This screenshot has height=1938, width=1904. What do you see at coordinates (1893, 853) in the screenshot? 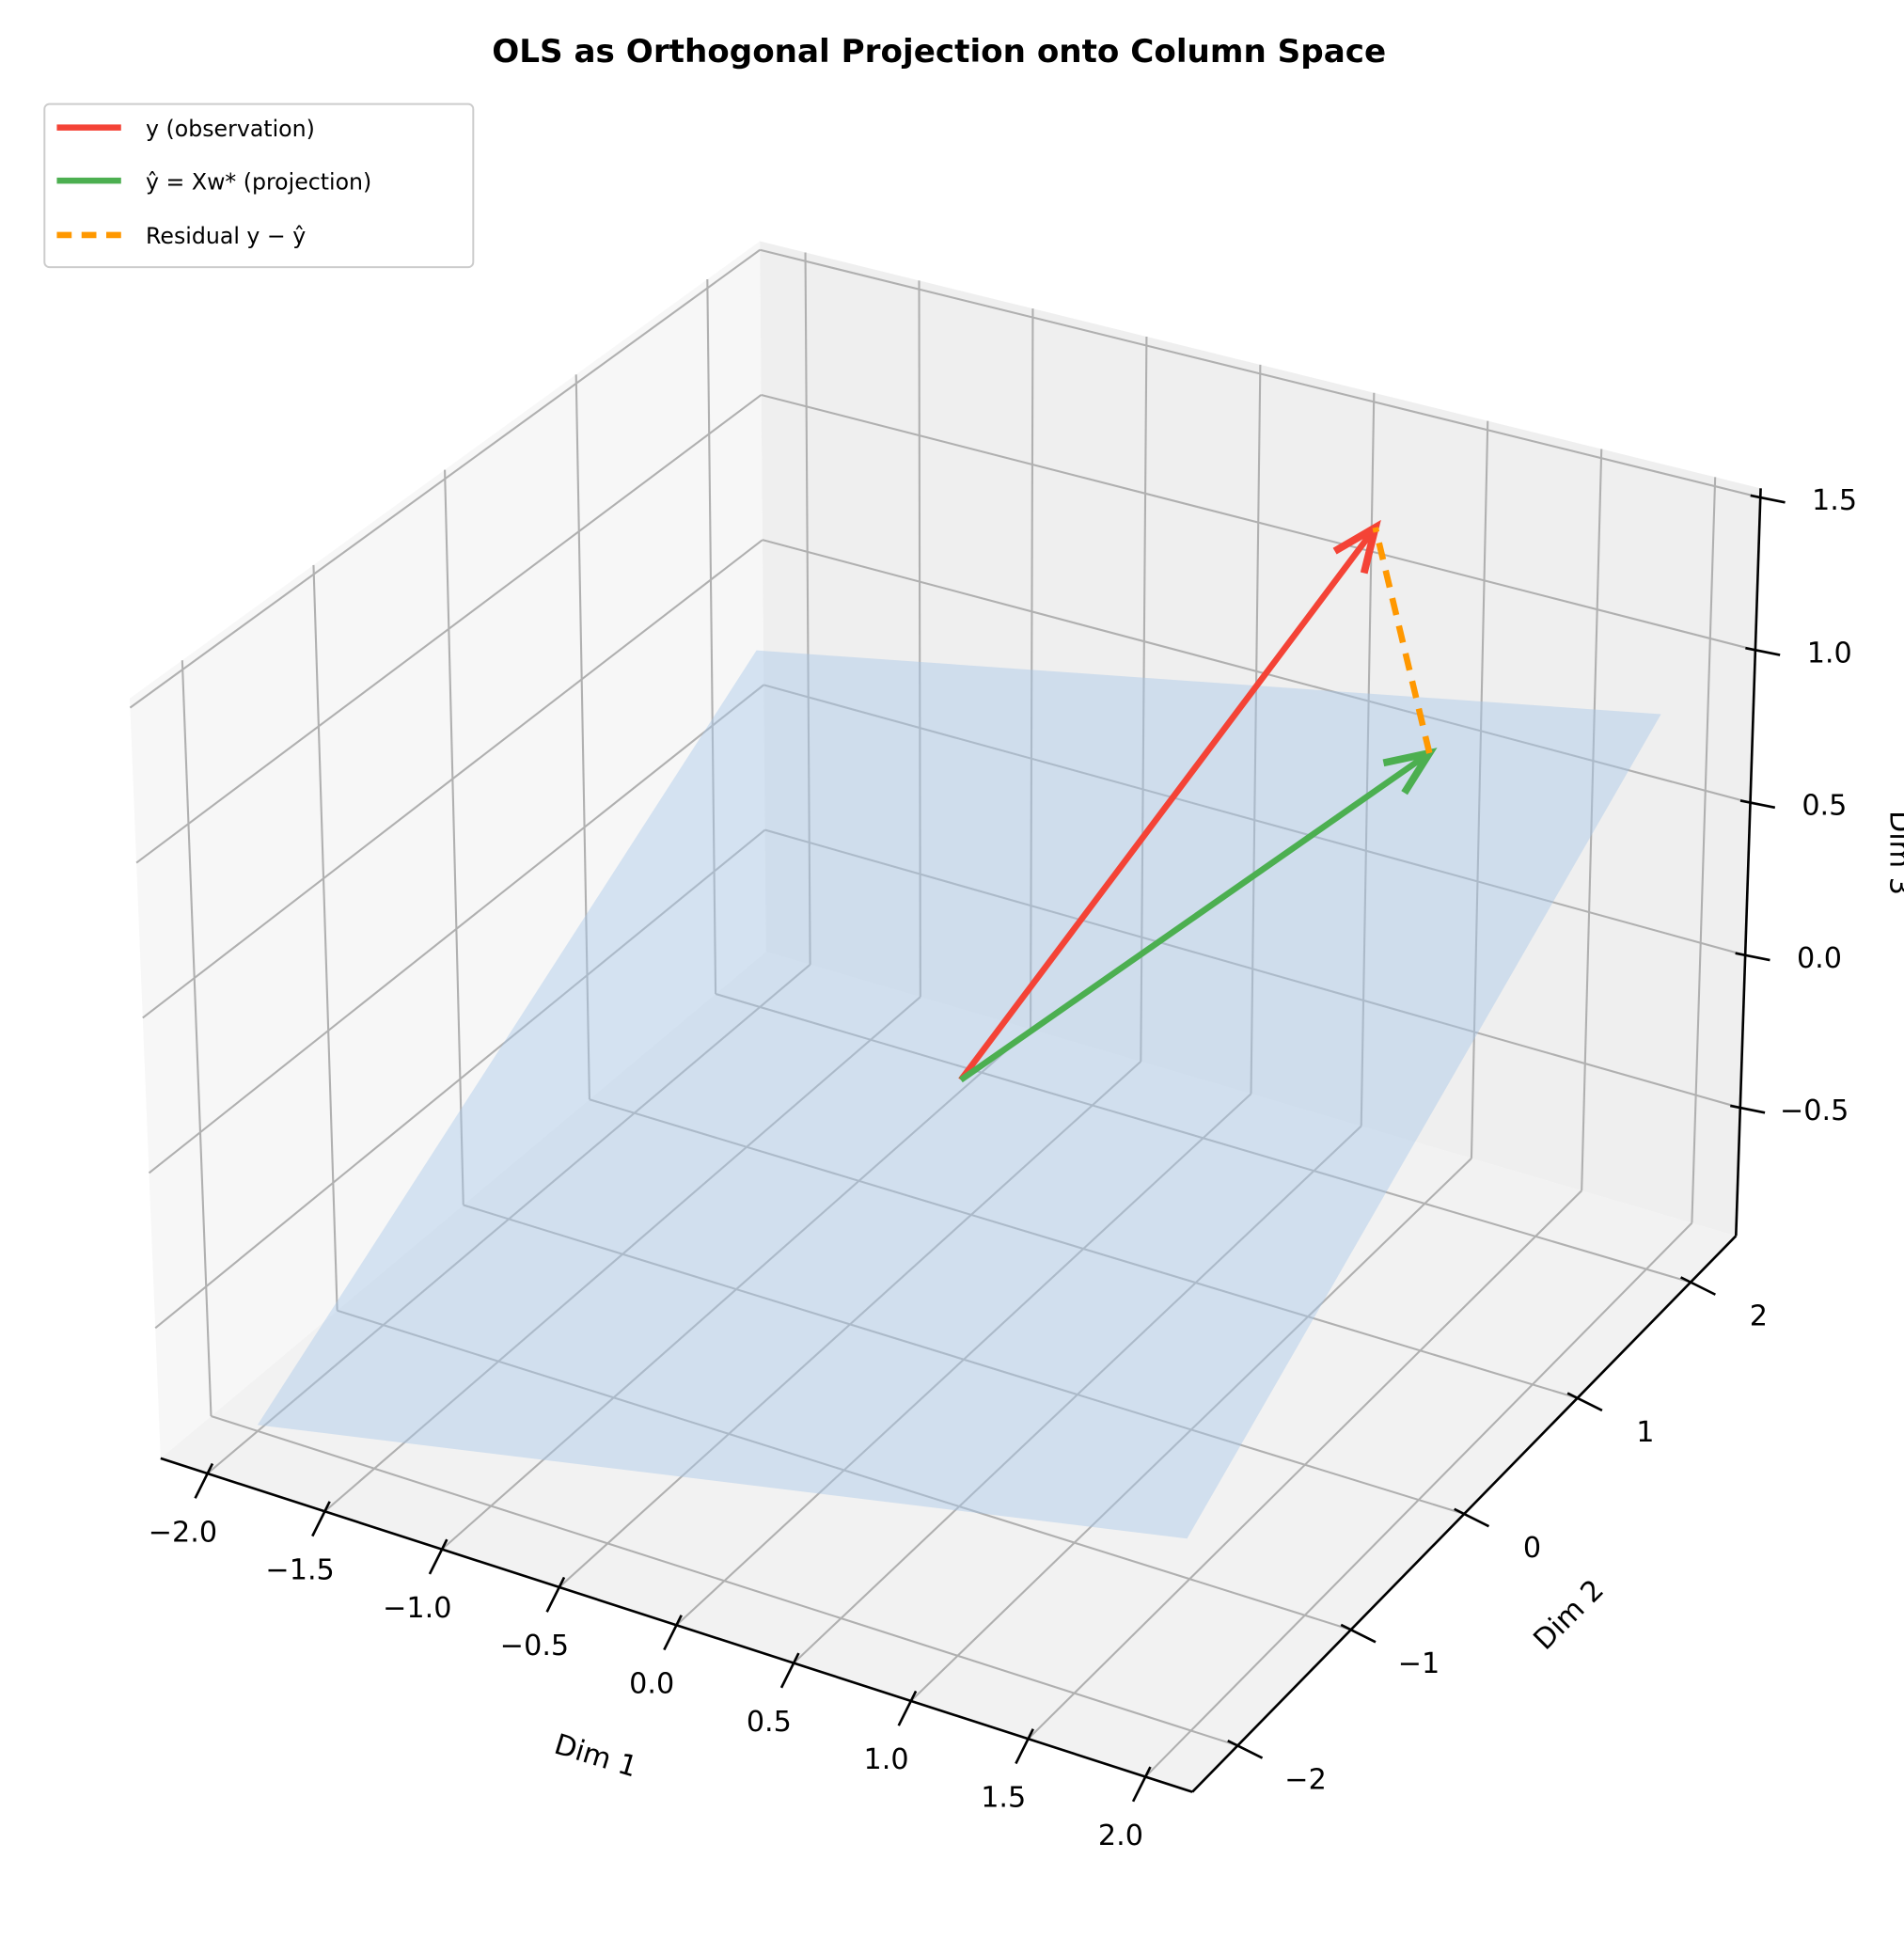
I see `z-axis-label: Dim 3` at bounding box center [1893, 853].